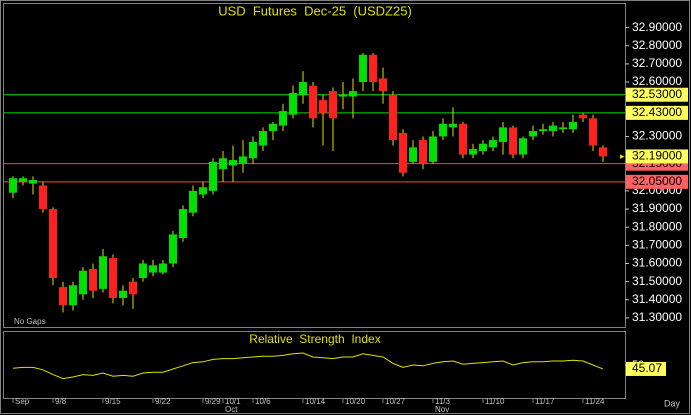 The height and width of the screenshot is (415, 691). Describe the element at coordinates (657, 27) in the screenshot. I see `y-tick-label: 32.90000` at that location.